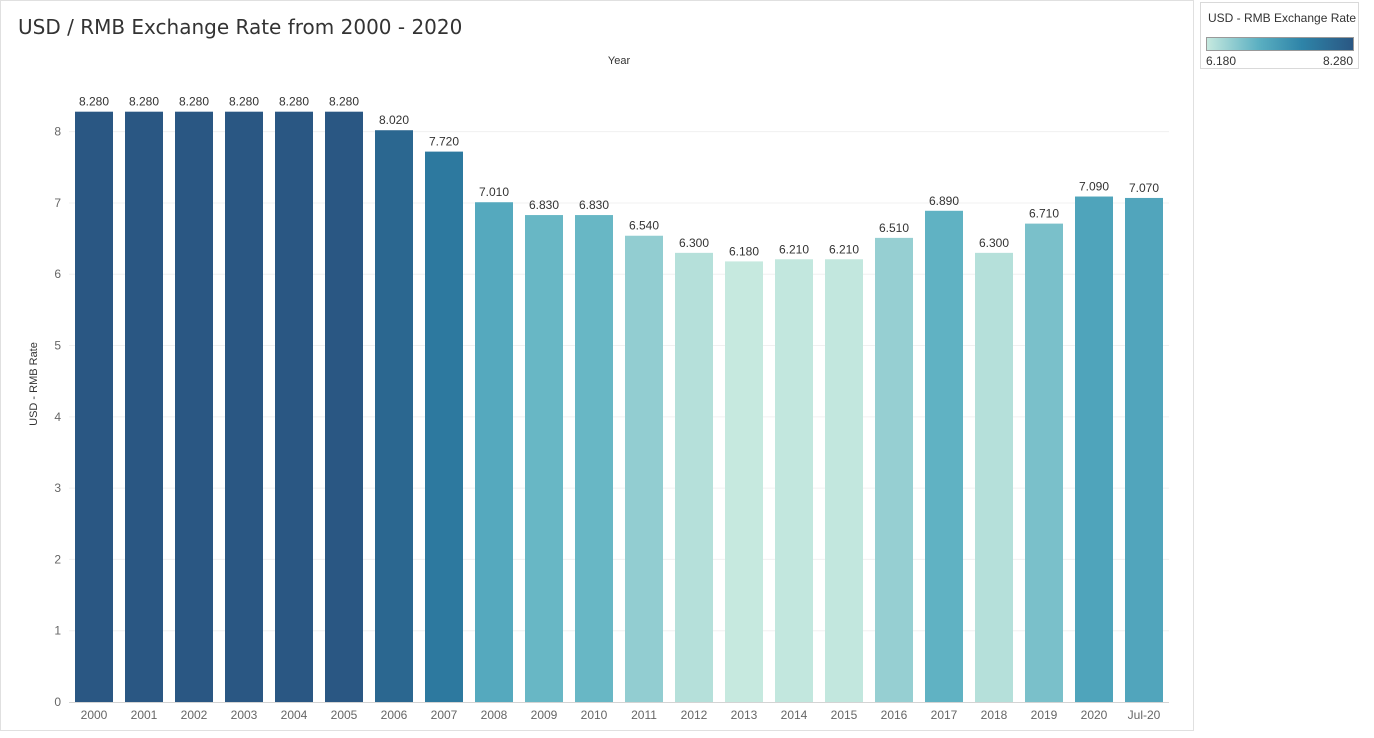  Describe the element at coordinates (644, 226) in the screenshot. I see `data-label: 6.540` at that location.